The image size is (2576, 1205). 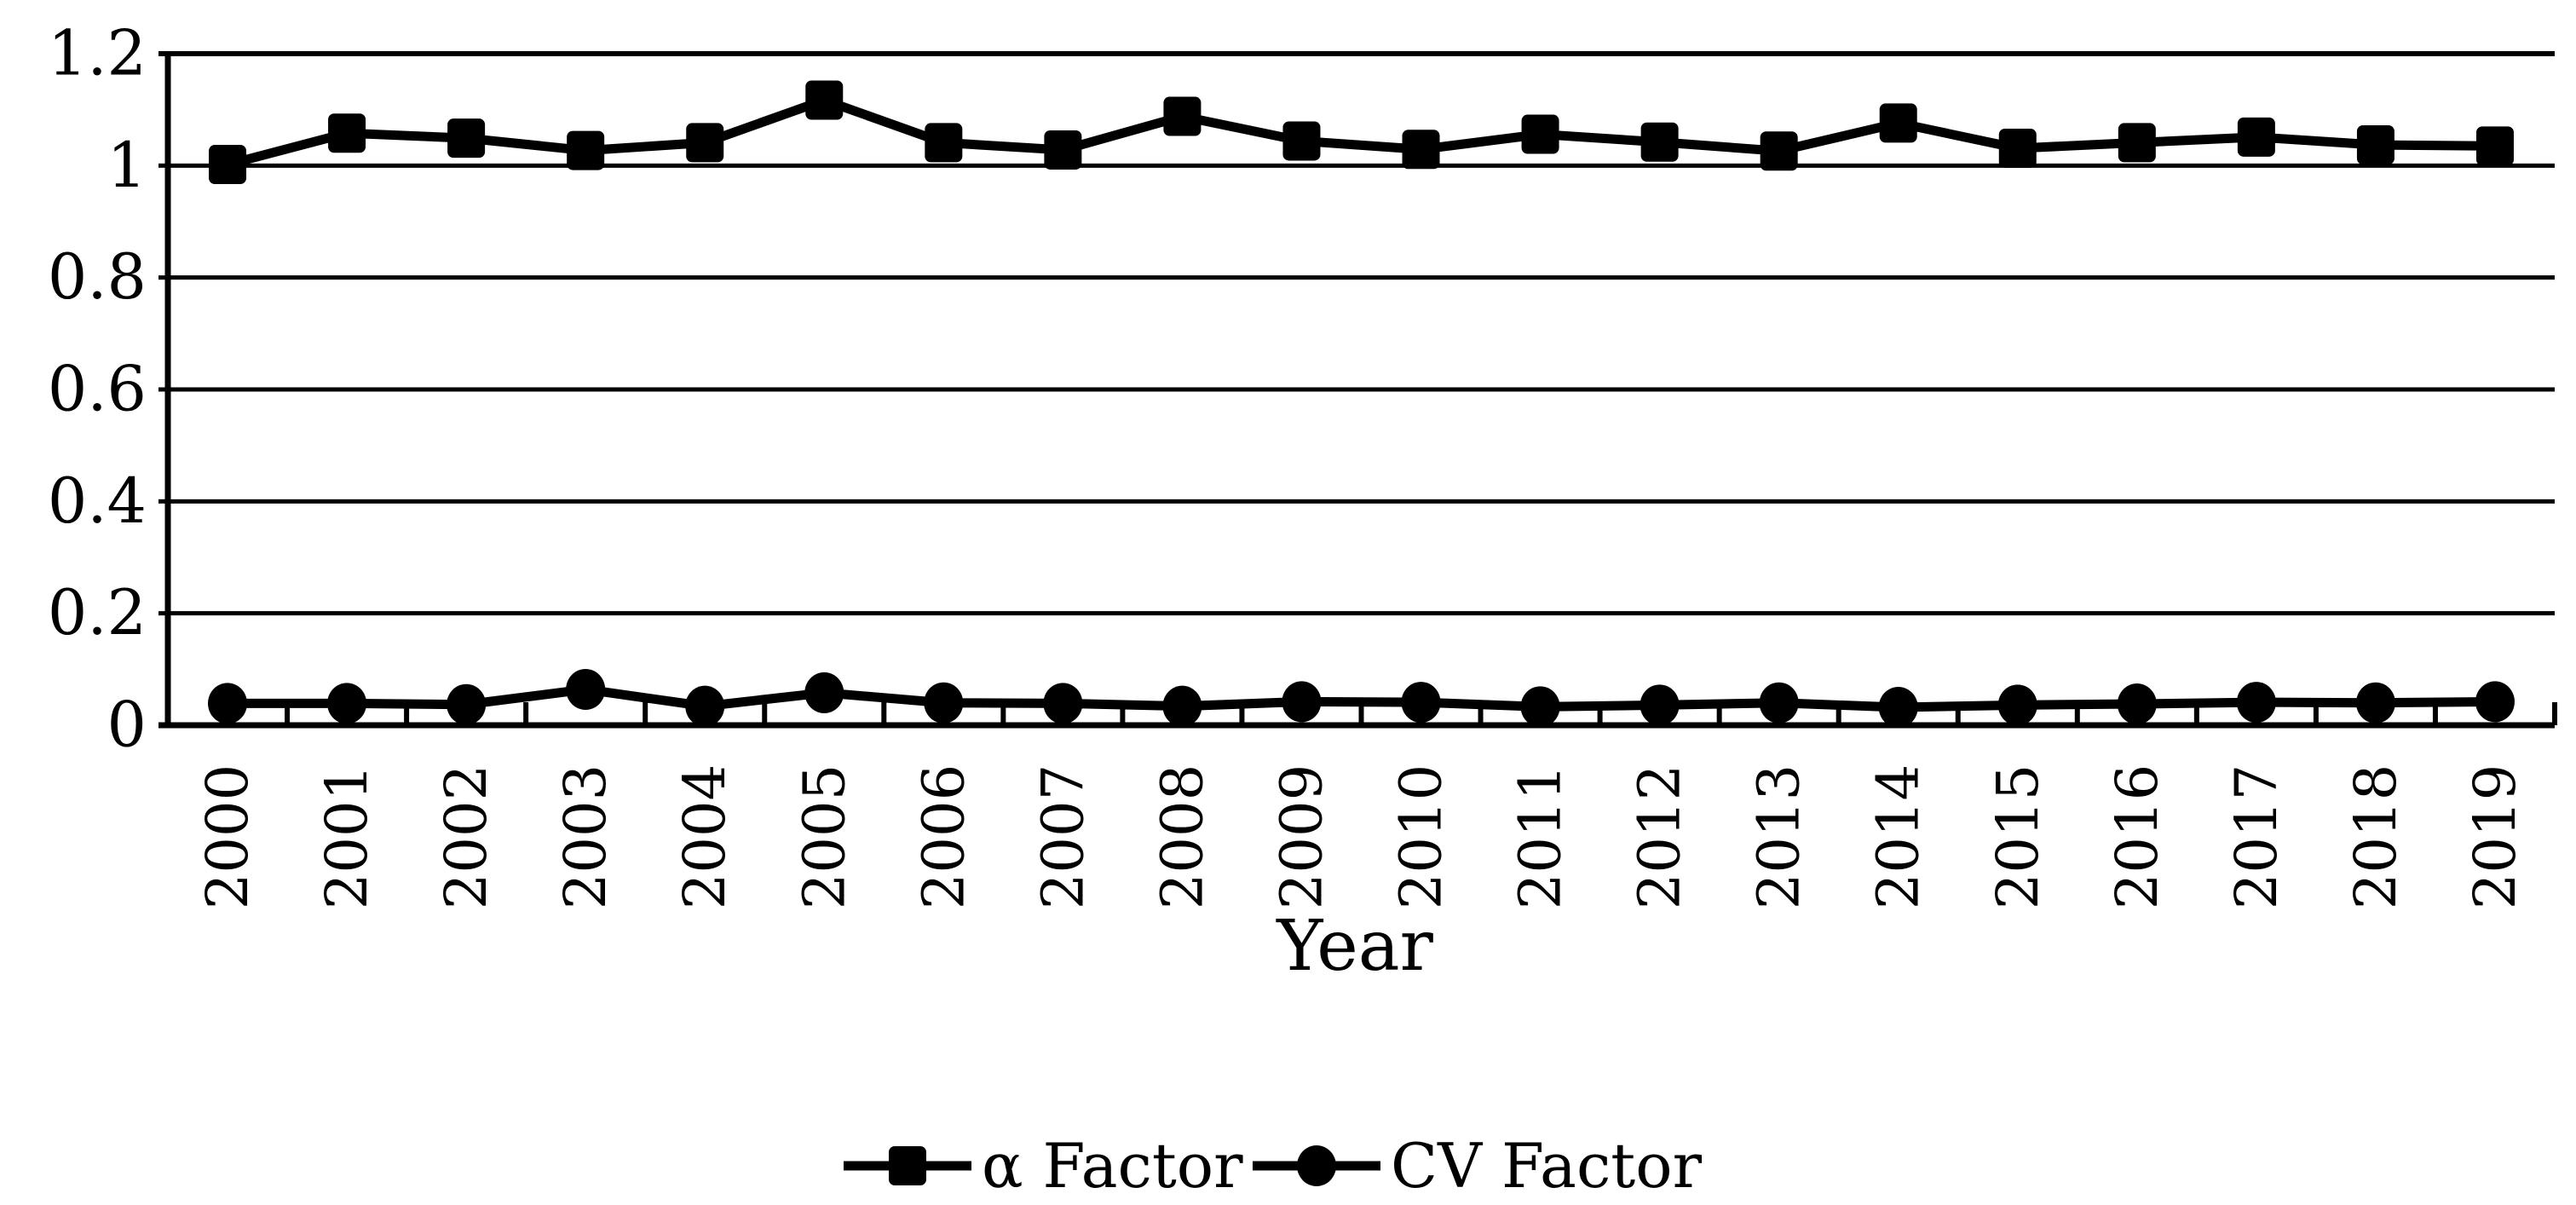 I want to click on x-tick-label: 2009, so click(x=1301, y=837).